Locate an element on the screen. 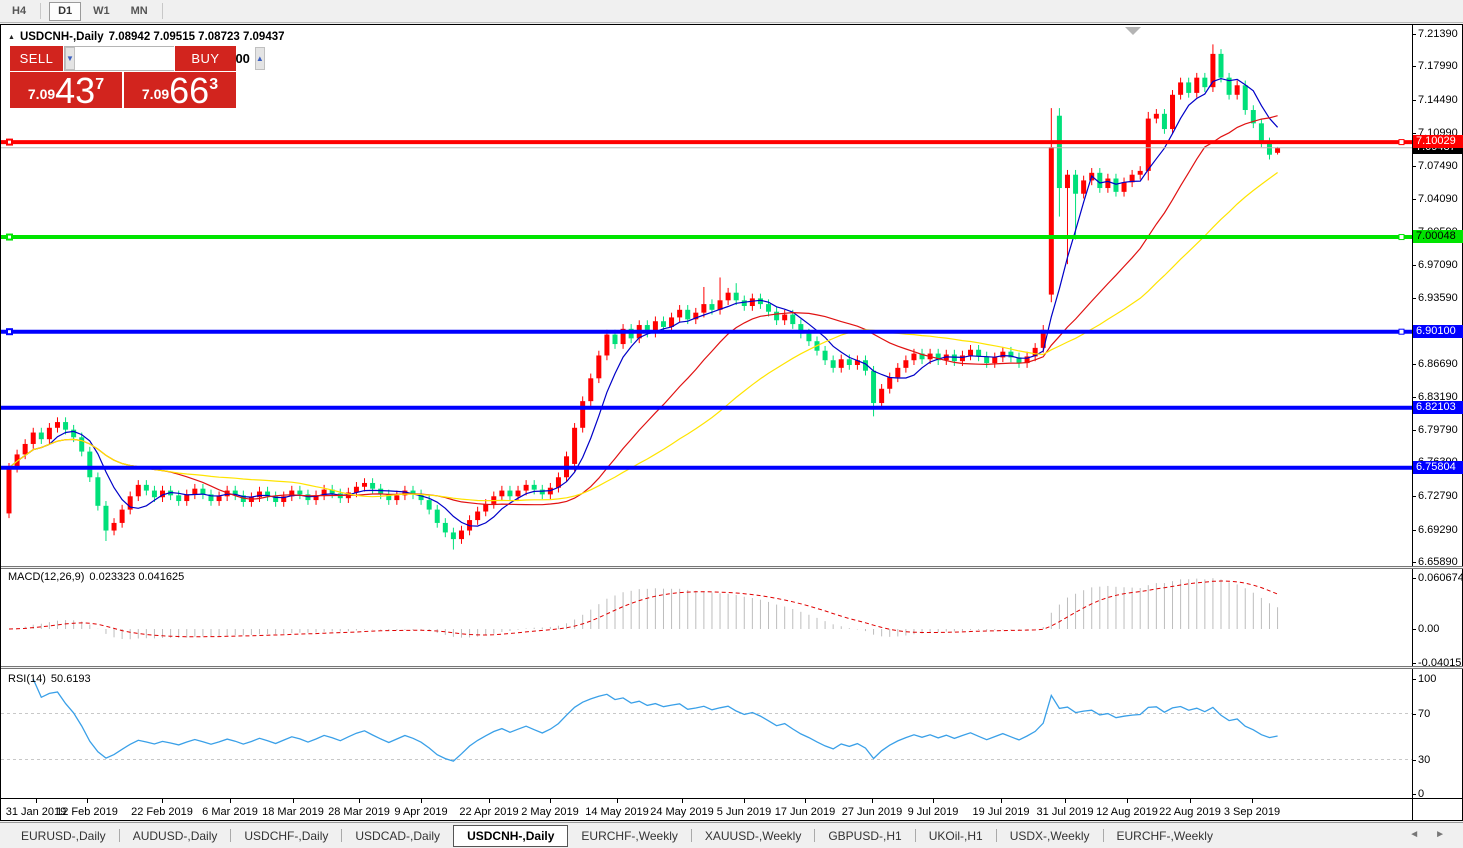  macd-values: 0.023323 0.041625 is located at coordinates (137, 577).